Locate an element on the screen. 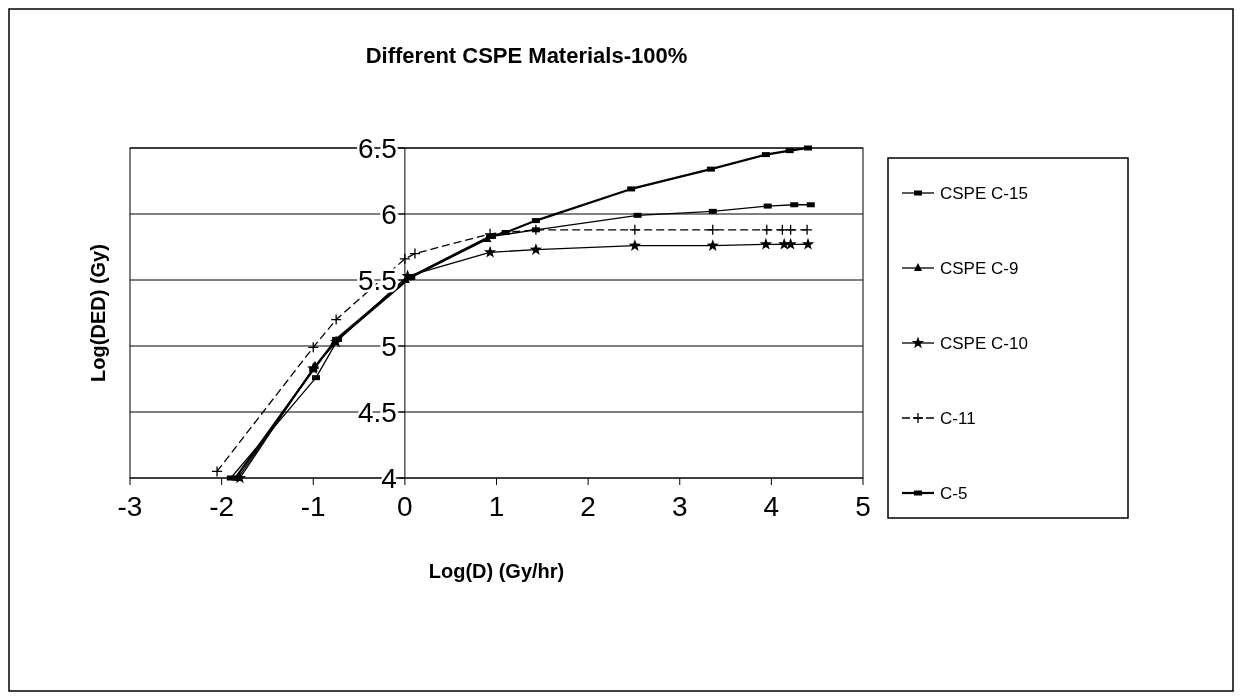 The height and width of the screenshot is (700, 1242). x-tick-label: 0 is located at coordinates (405, 506).